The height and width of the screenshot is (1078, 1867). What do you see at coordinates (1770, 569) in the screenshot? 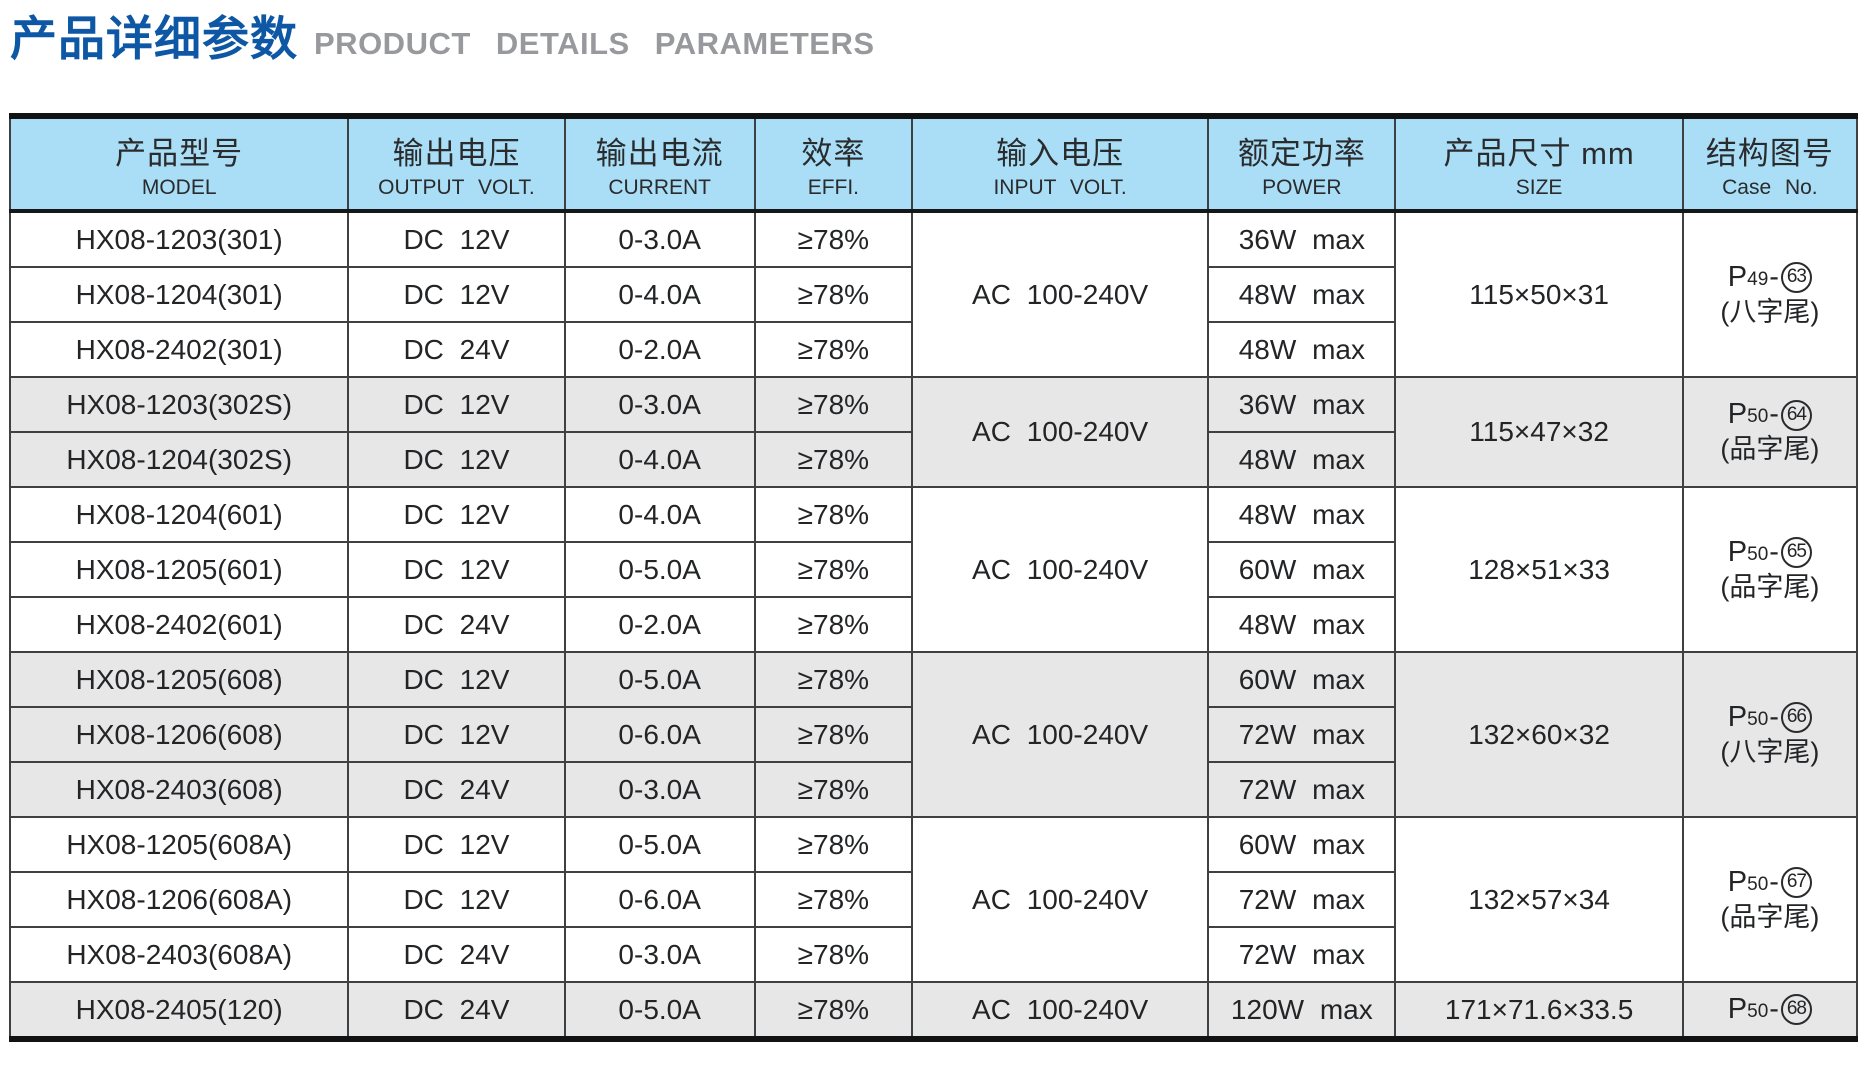
I see `case-no-cell: P 50-65 (品字尾)` at bounding box center [1770, 569].